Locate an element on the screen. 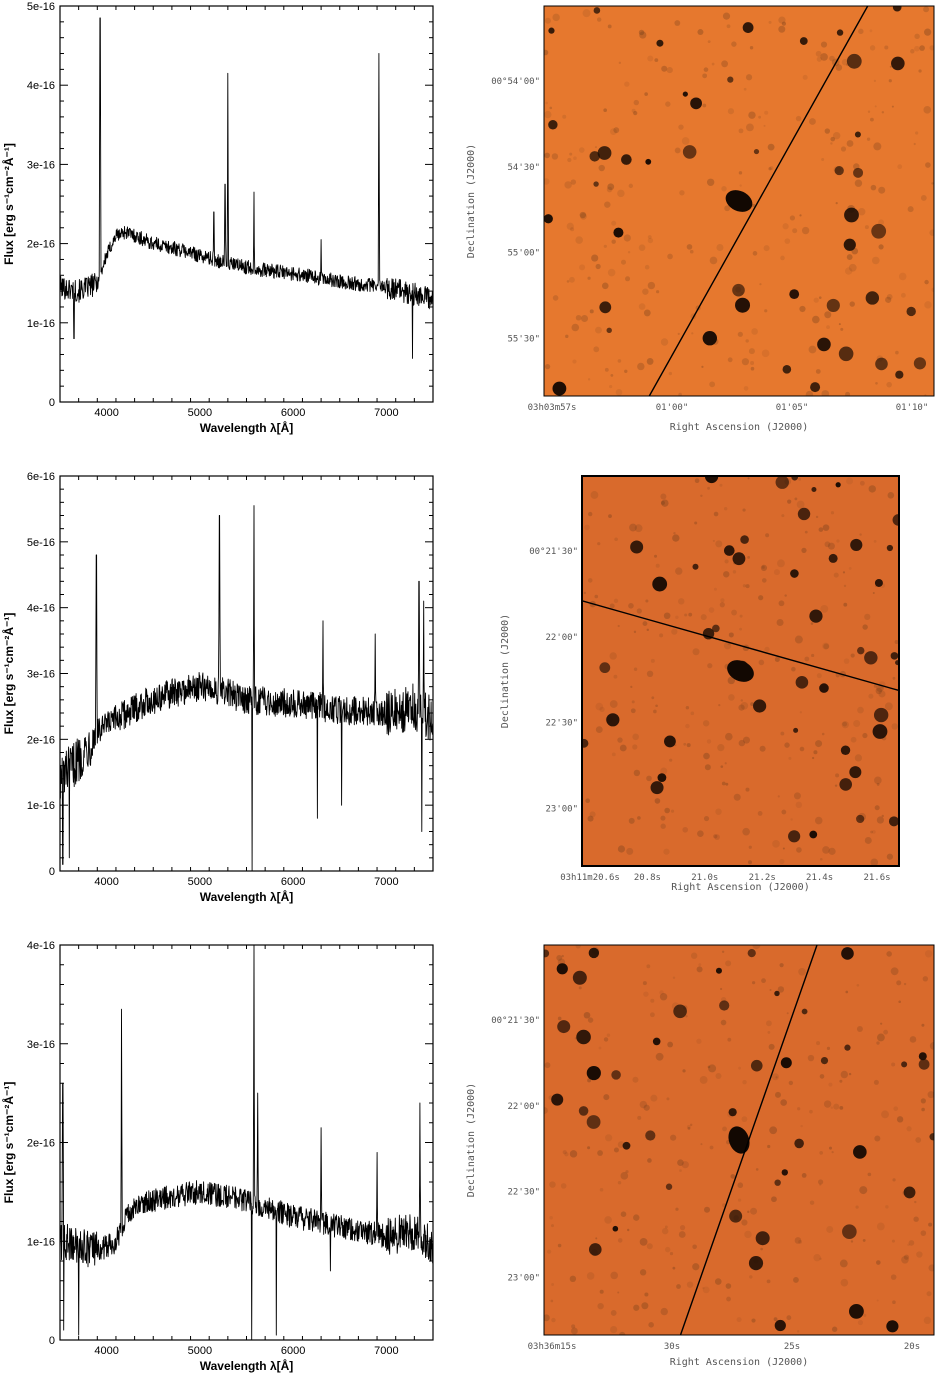  y-tick-label: 5e-16 is located at coordinates (41, 7).